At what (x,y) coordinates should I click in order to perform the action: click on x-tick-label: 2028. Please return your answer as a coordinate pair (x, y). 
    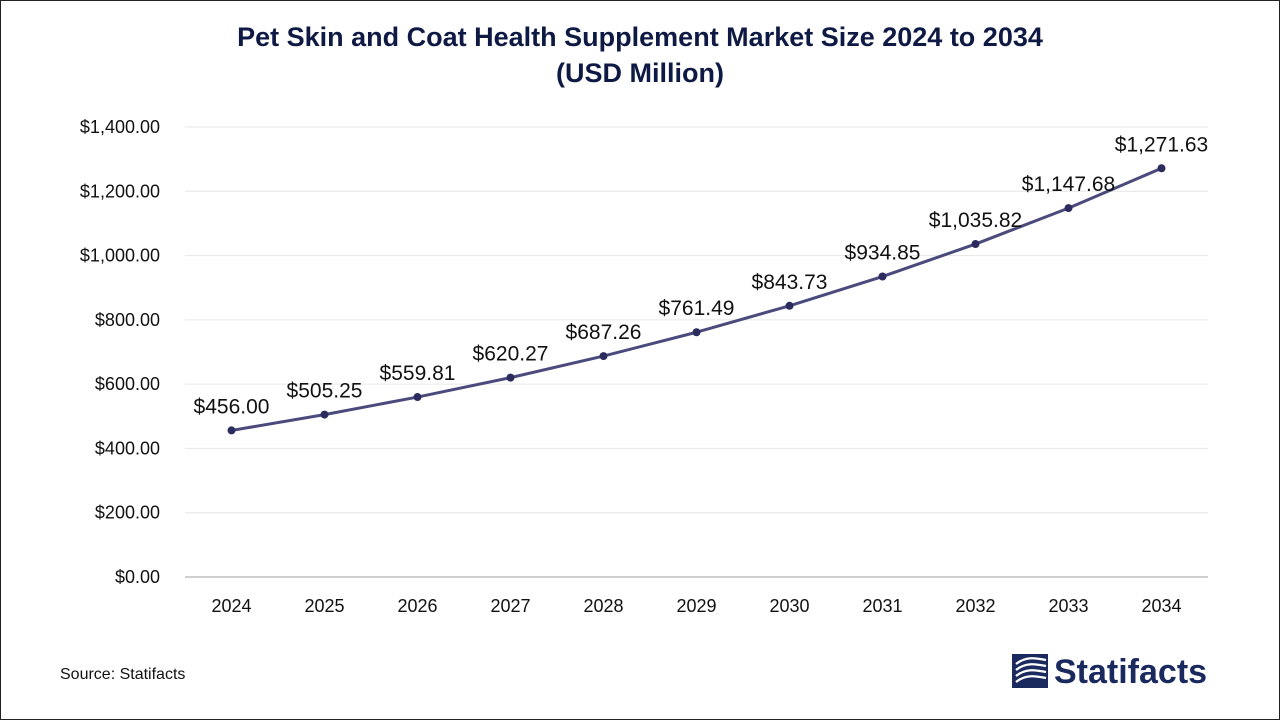
    Looking at the image, I should click on (603, 606).